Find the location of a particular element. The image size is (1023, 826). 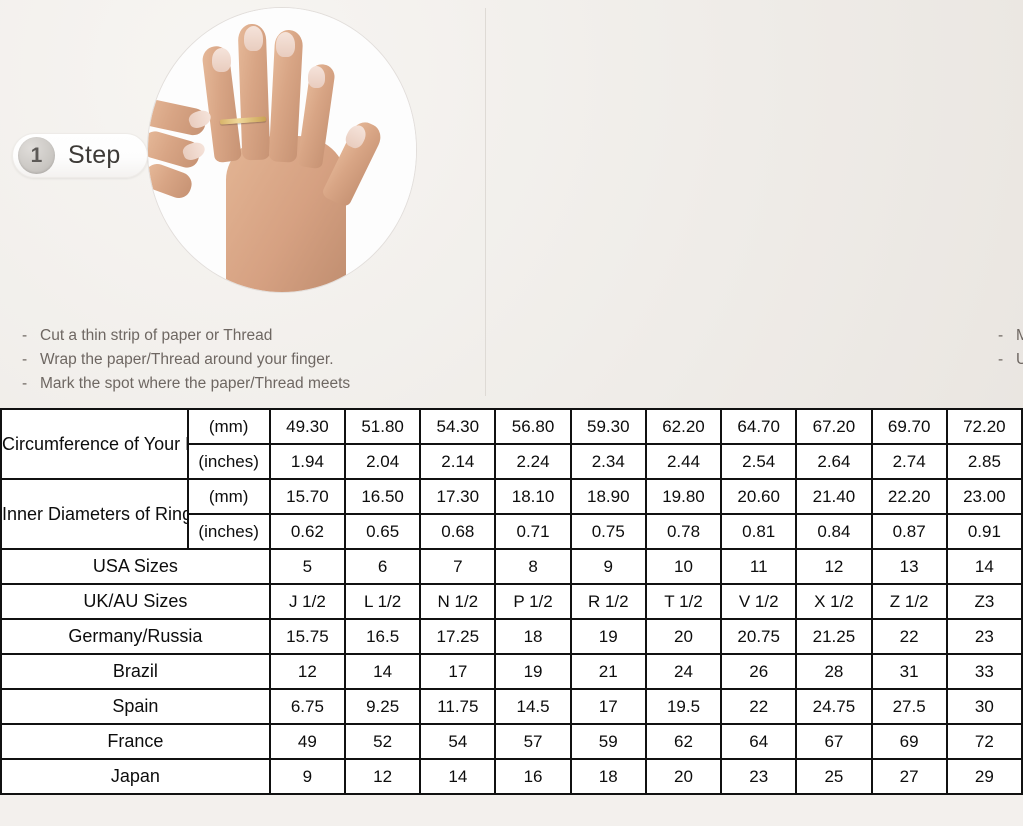

step-1-badge: 1 Step is located at coordinates (80, 155).